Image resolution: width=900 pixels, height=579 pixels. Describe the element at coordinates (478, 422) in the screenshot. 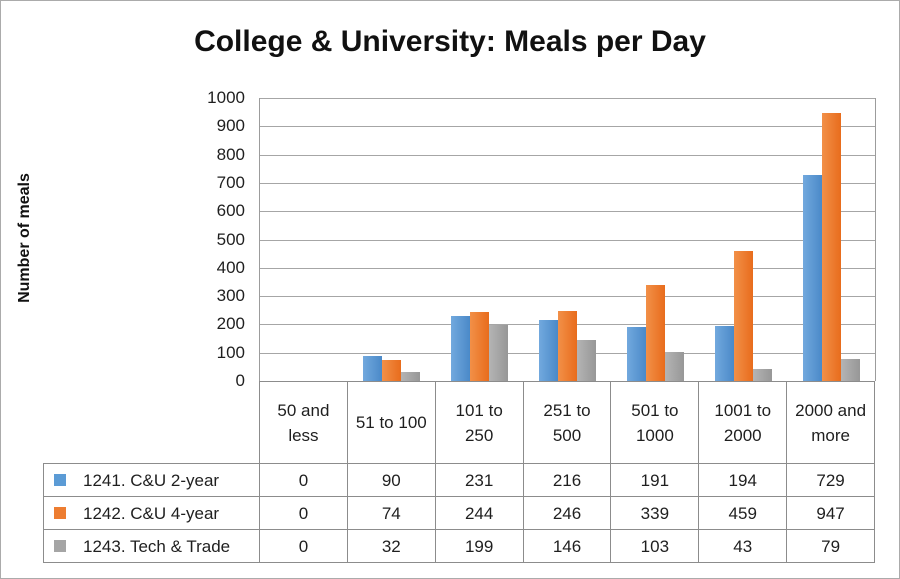

I see `category-header-cell: 101 to 250` at that location.